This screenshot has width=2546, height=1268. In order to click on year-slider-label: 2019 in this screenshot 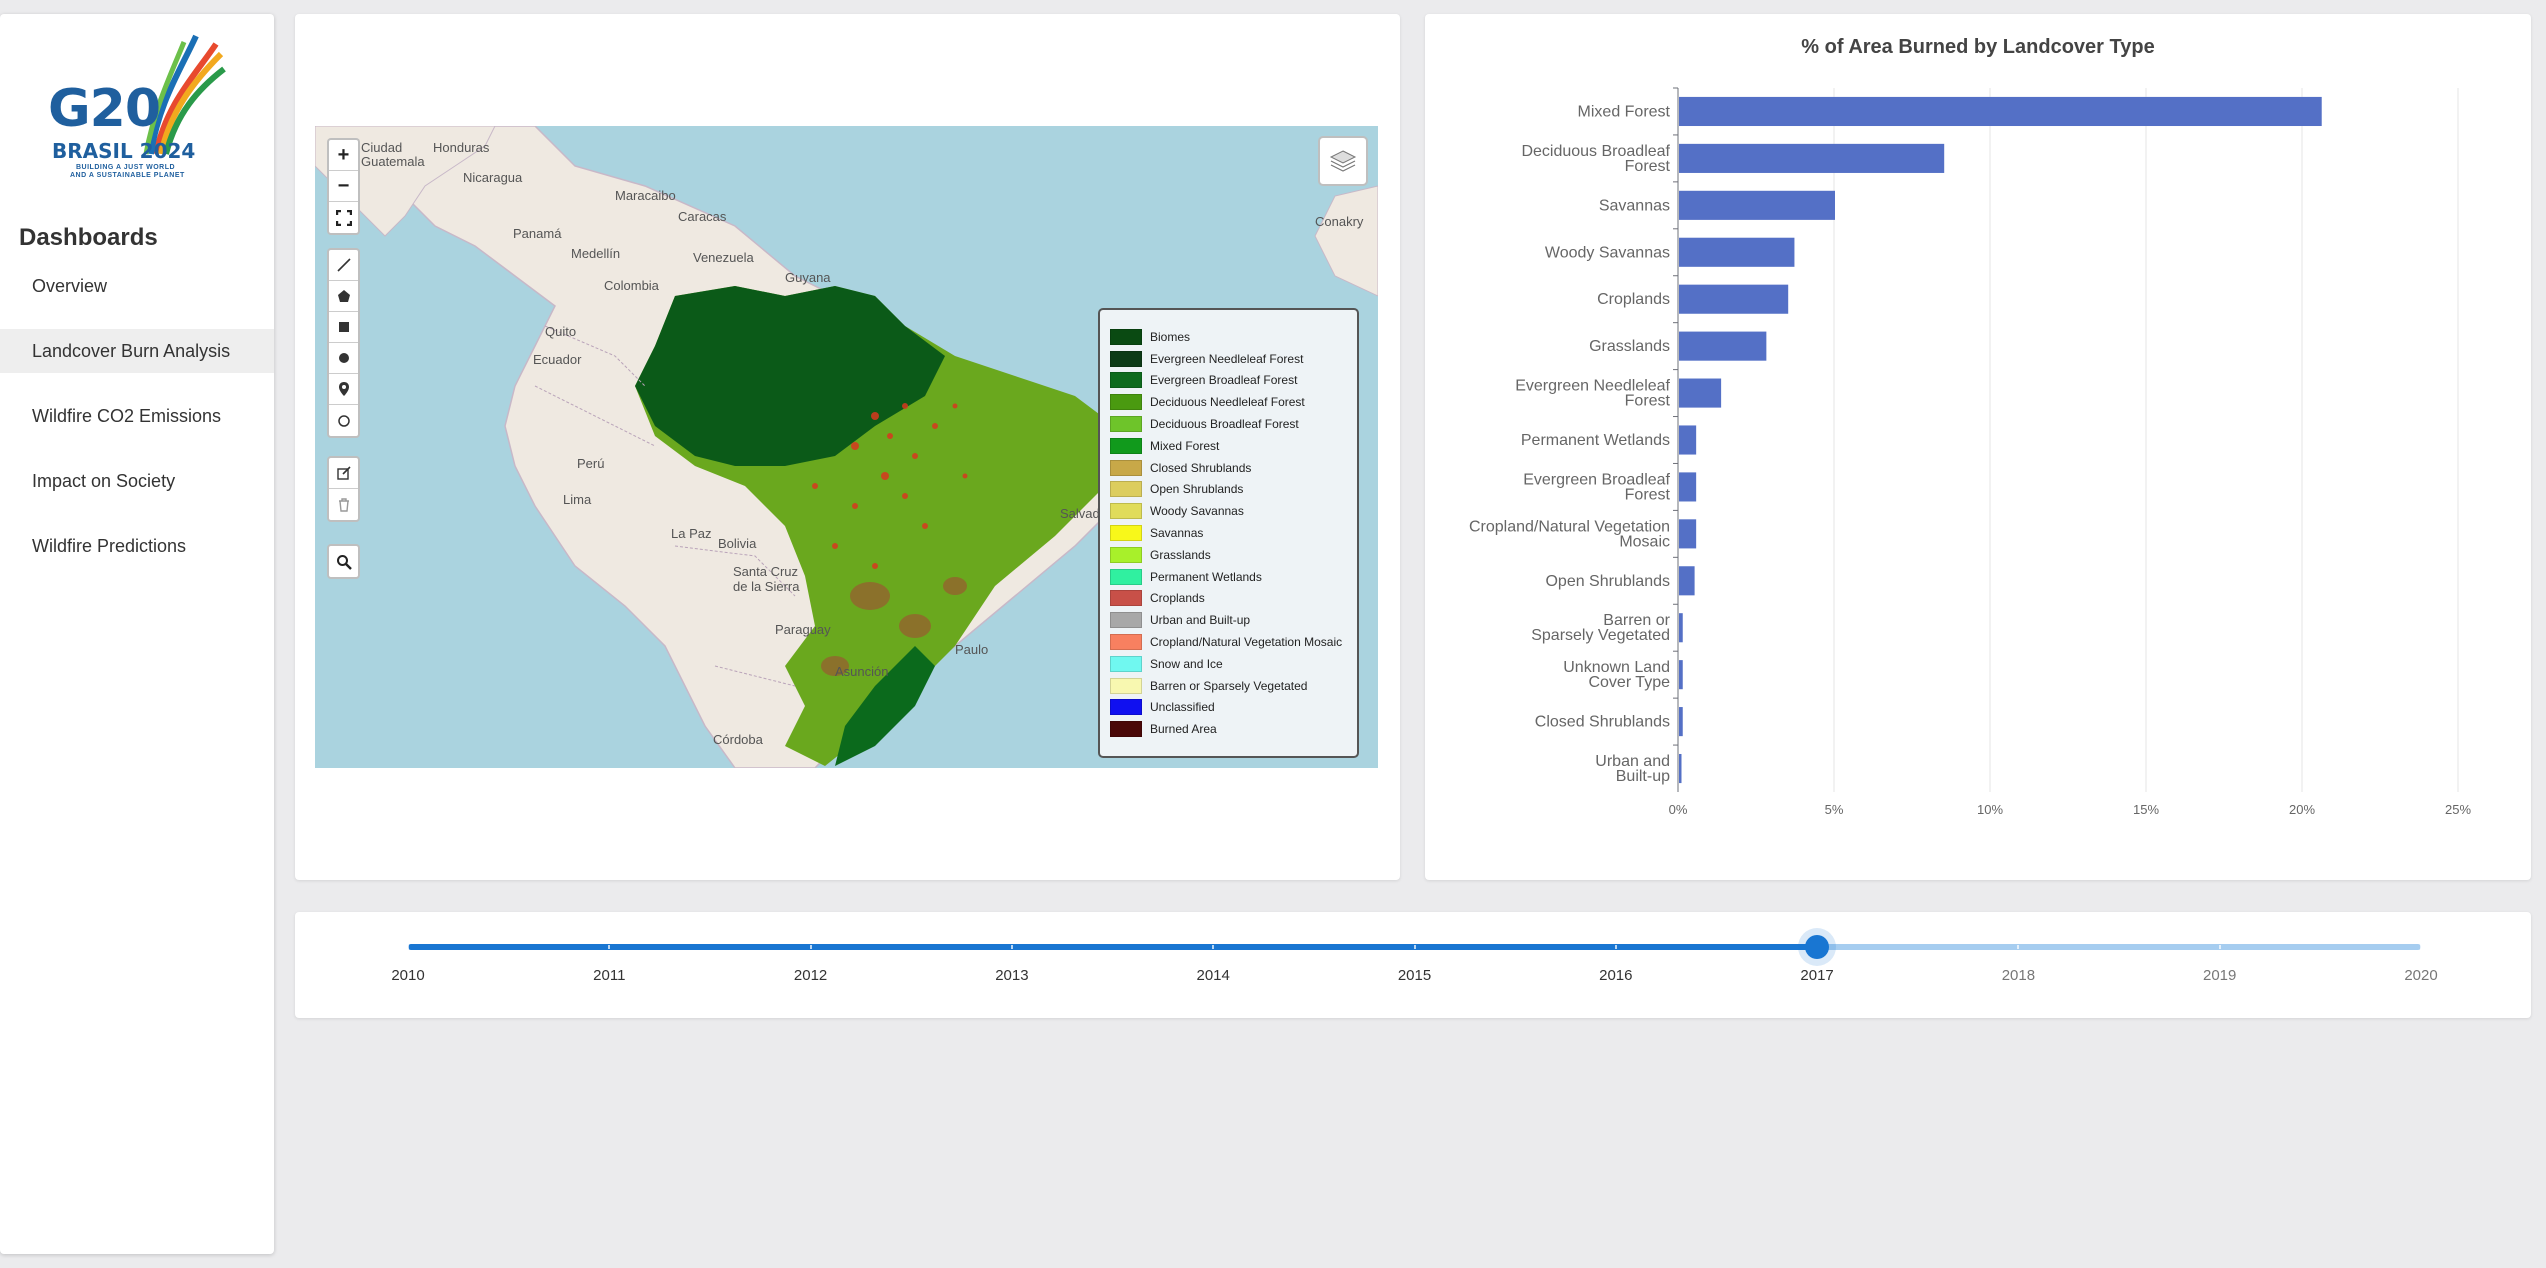, I will do `click(2220, 975)`.